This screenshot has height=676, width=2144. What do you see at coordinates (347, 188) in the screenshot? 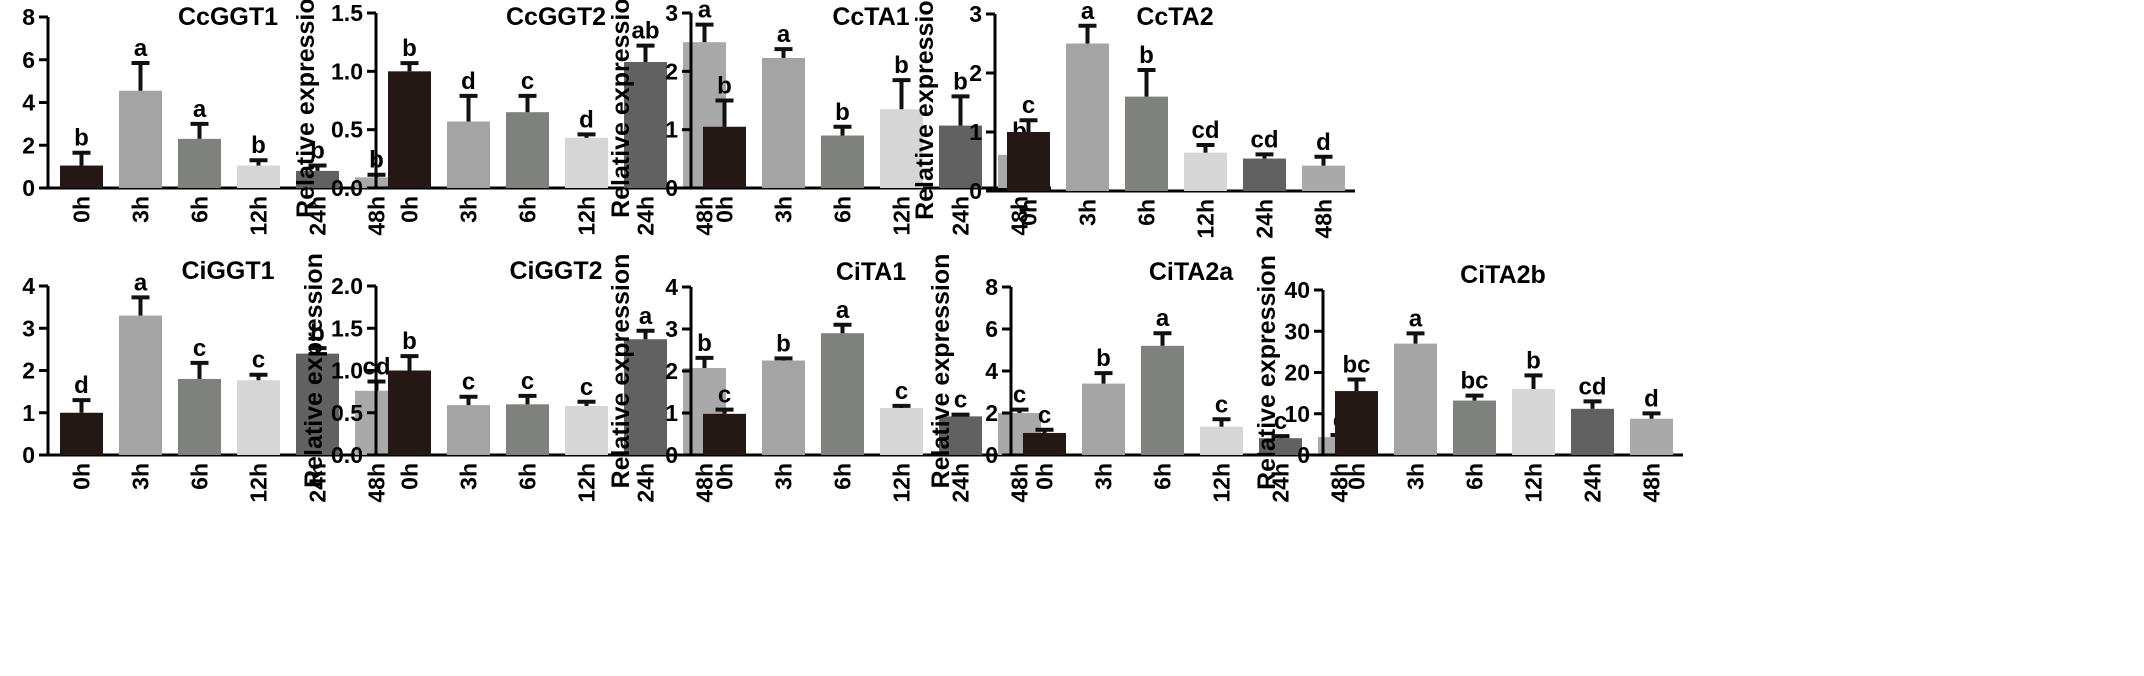
I see `y-tick-label: 0.0` at bounding box center [347, 188].